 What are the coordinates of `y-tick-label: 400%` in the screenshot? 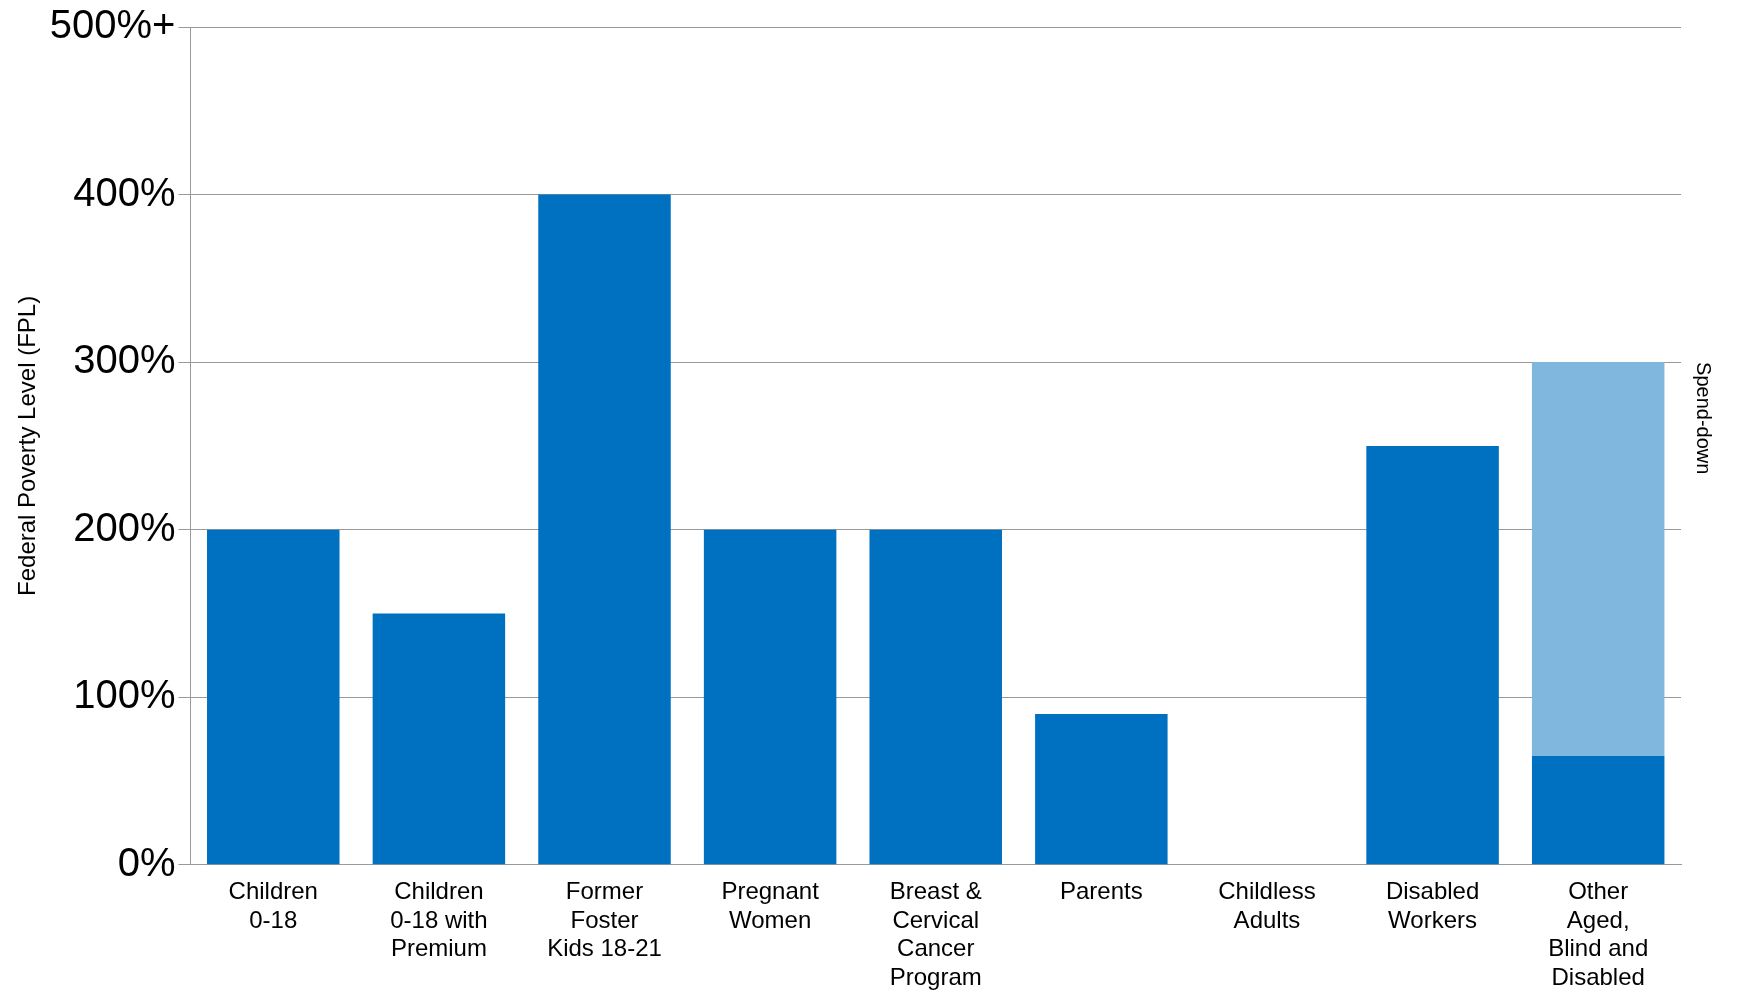 It's located at (124, 191).